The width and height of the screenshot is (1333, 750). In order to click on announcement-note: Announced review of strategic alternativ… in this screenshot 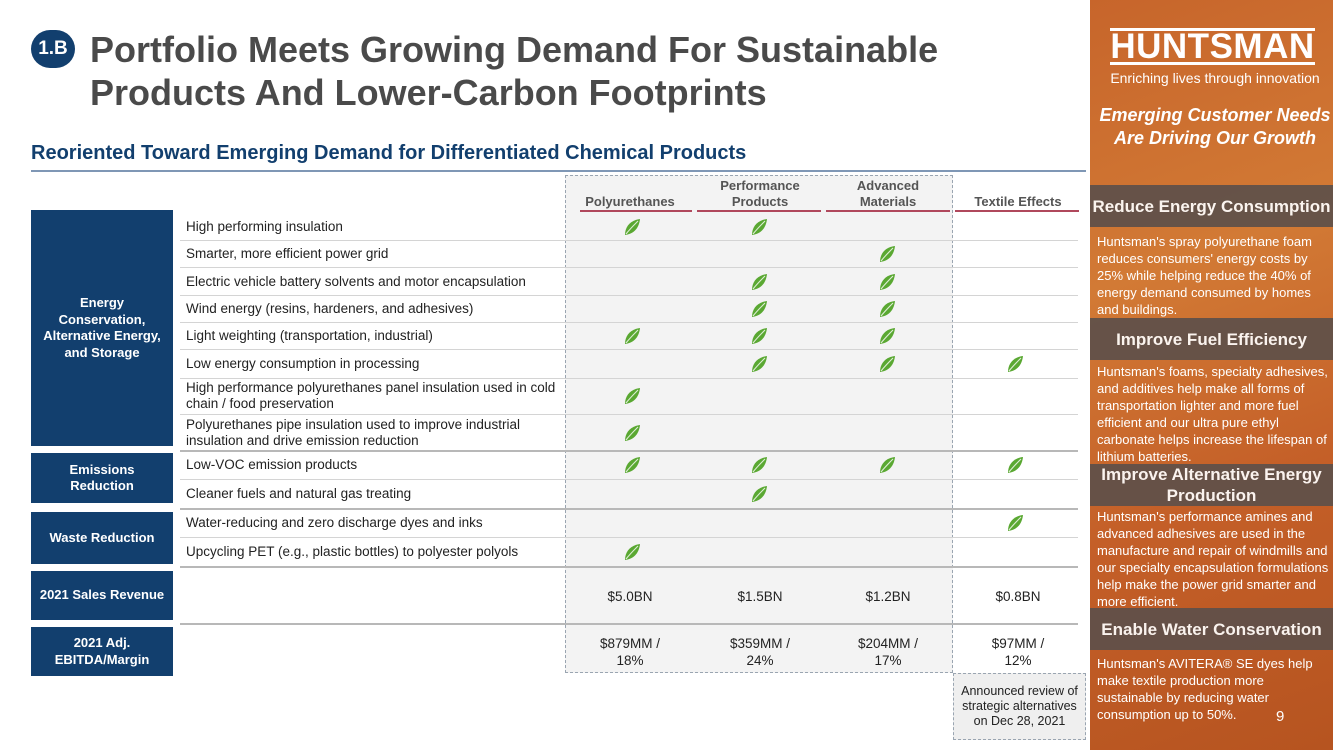, I will do `click(1019, 706)`.